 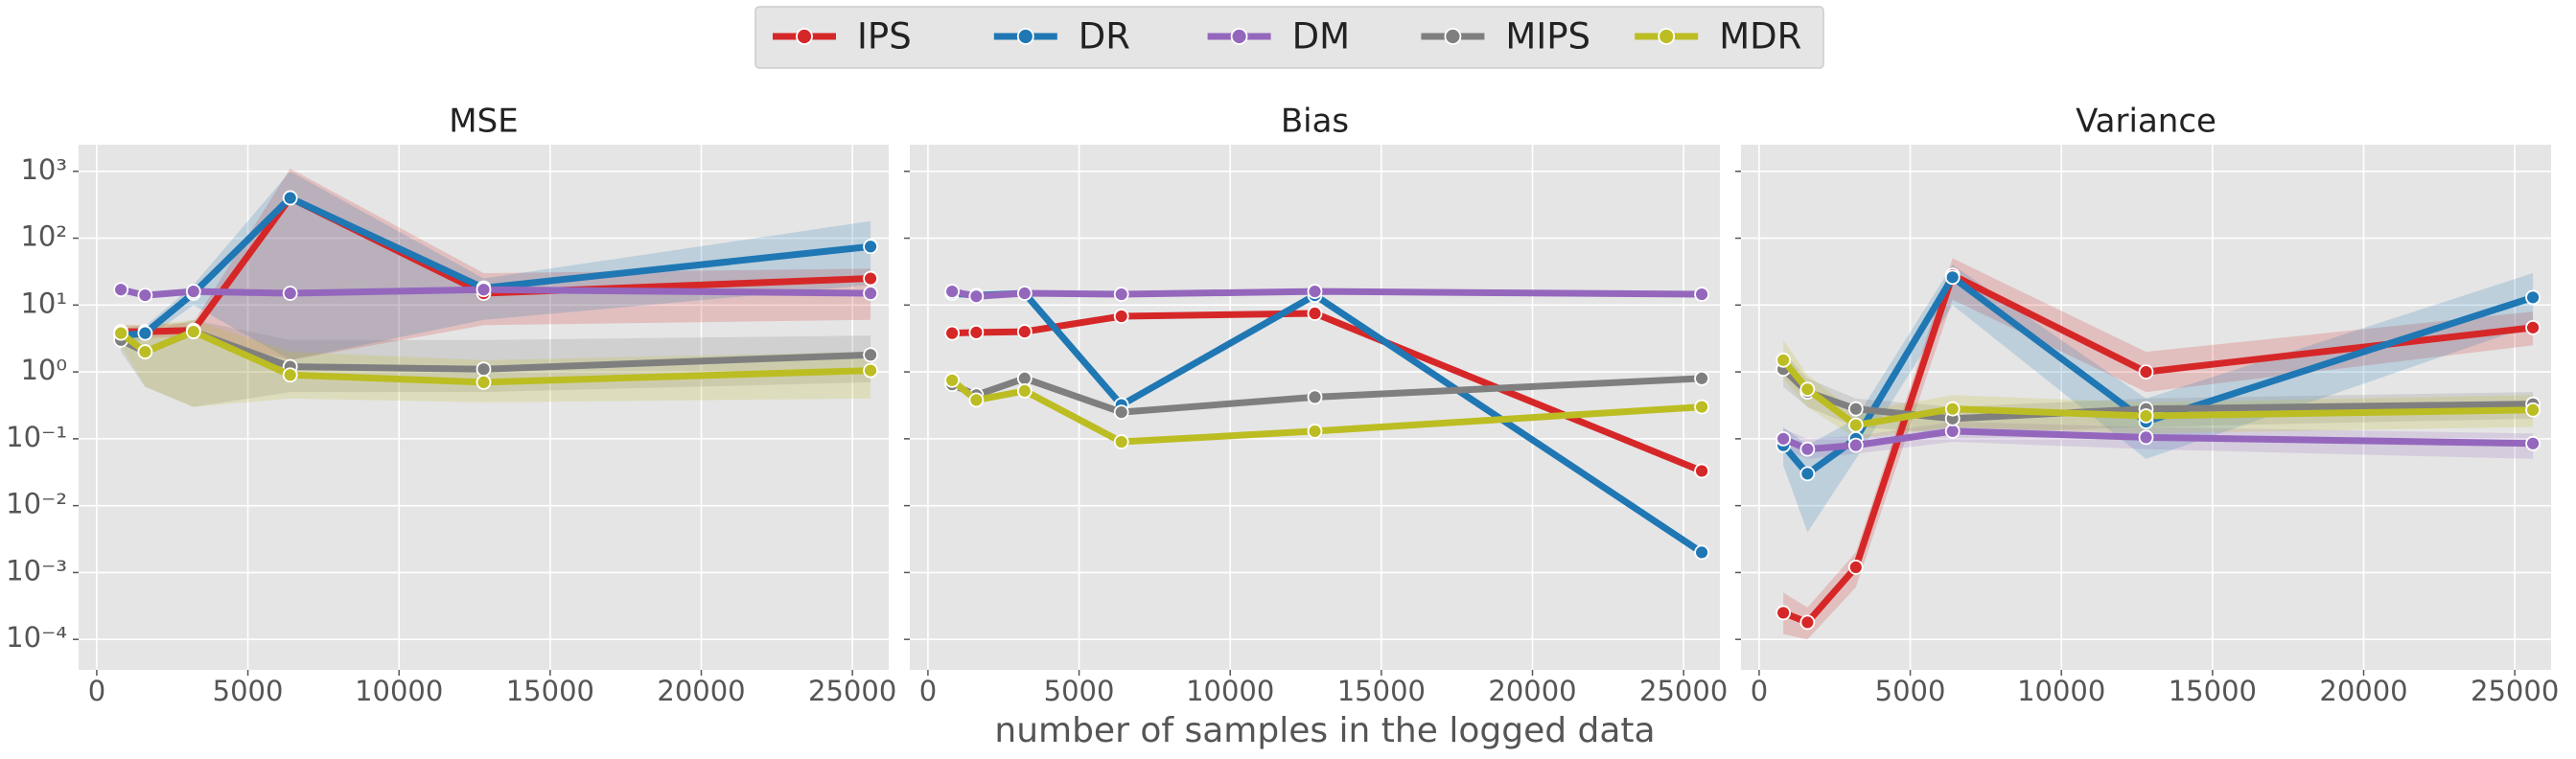 What do you see at coordinates (36, 637) in the screenshot?
I see `y-tick-label: 10⁻⁴` at bounding box center [36, 637].